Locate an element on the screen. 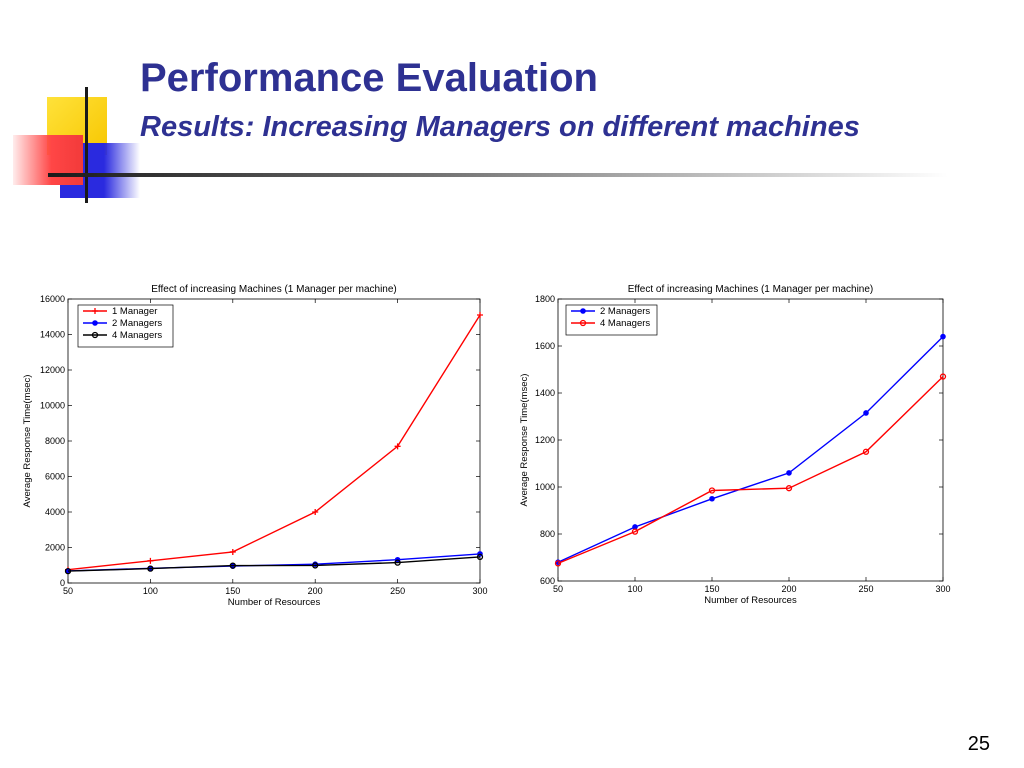  right-chart-y-tick-label: 800 is located at coordinates (547, 534).